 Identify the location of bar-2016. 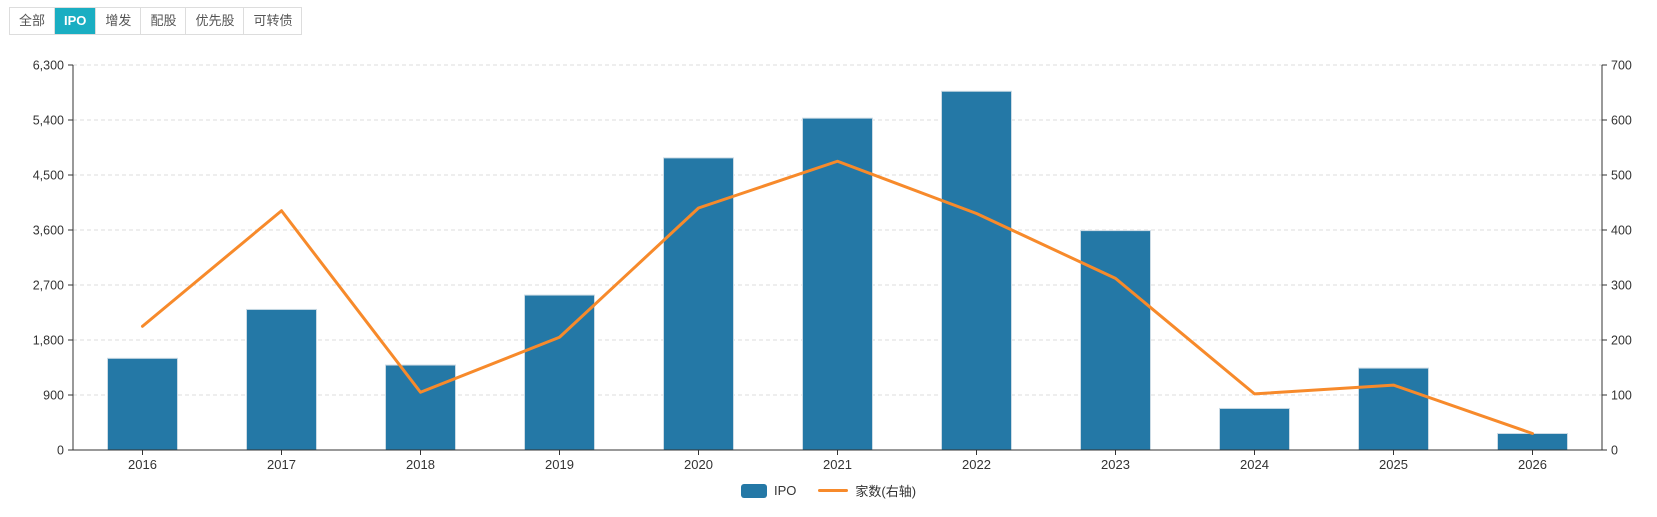
(142, 404).